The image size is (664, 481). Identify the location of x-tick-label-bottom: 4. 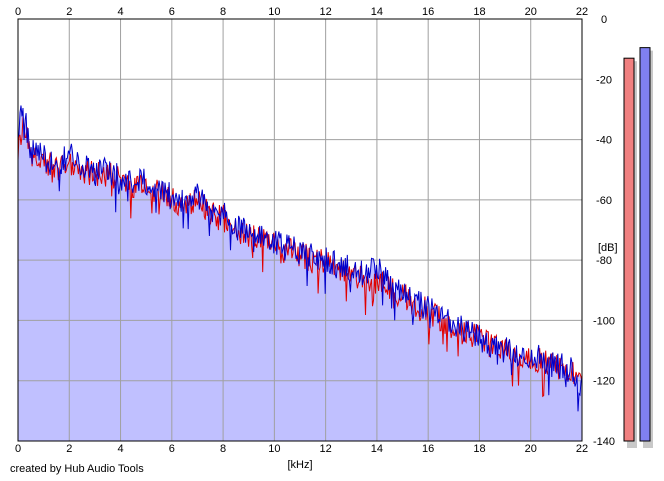
(120, 449).